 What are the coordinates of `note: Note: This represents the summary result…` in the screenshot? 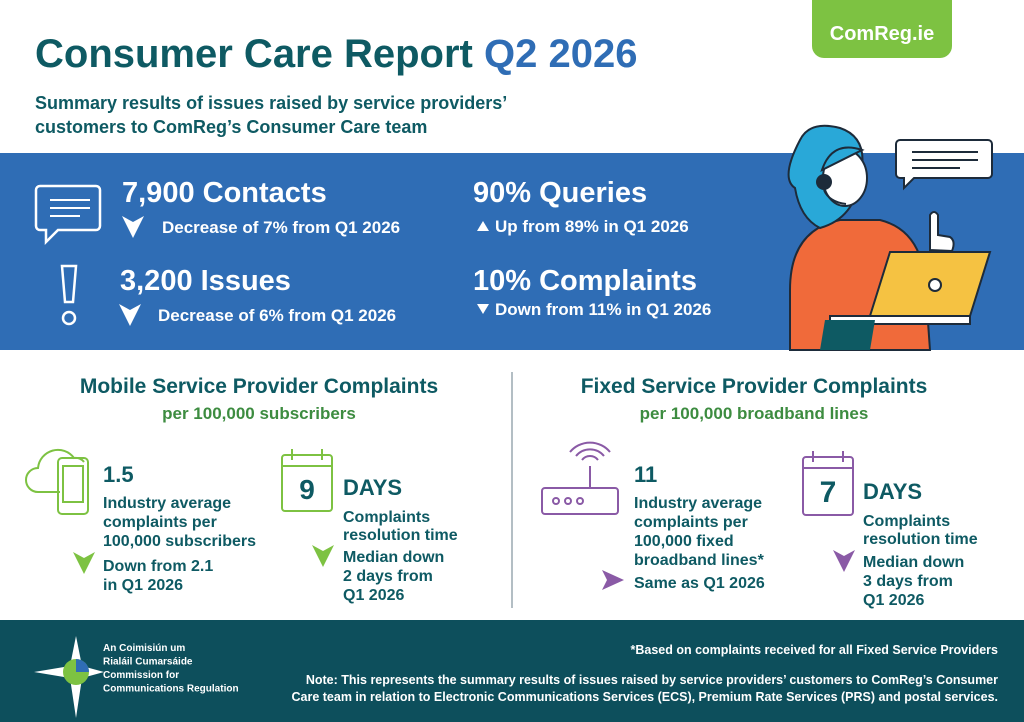 It's located at (652, 680).